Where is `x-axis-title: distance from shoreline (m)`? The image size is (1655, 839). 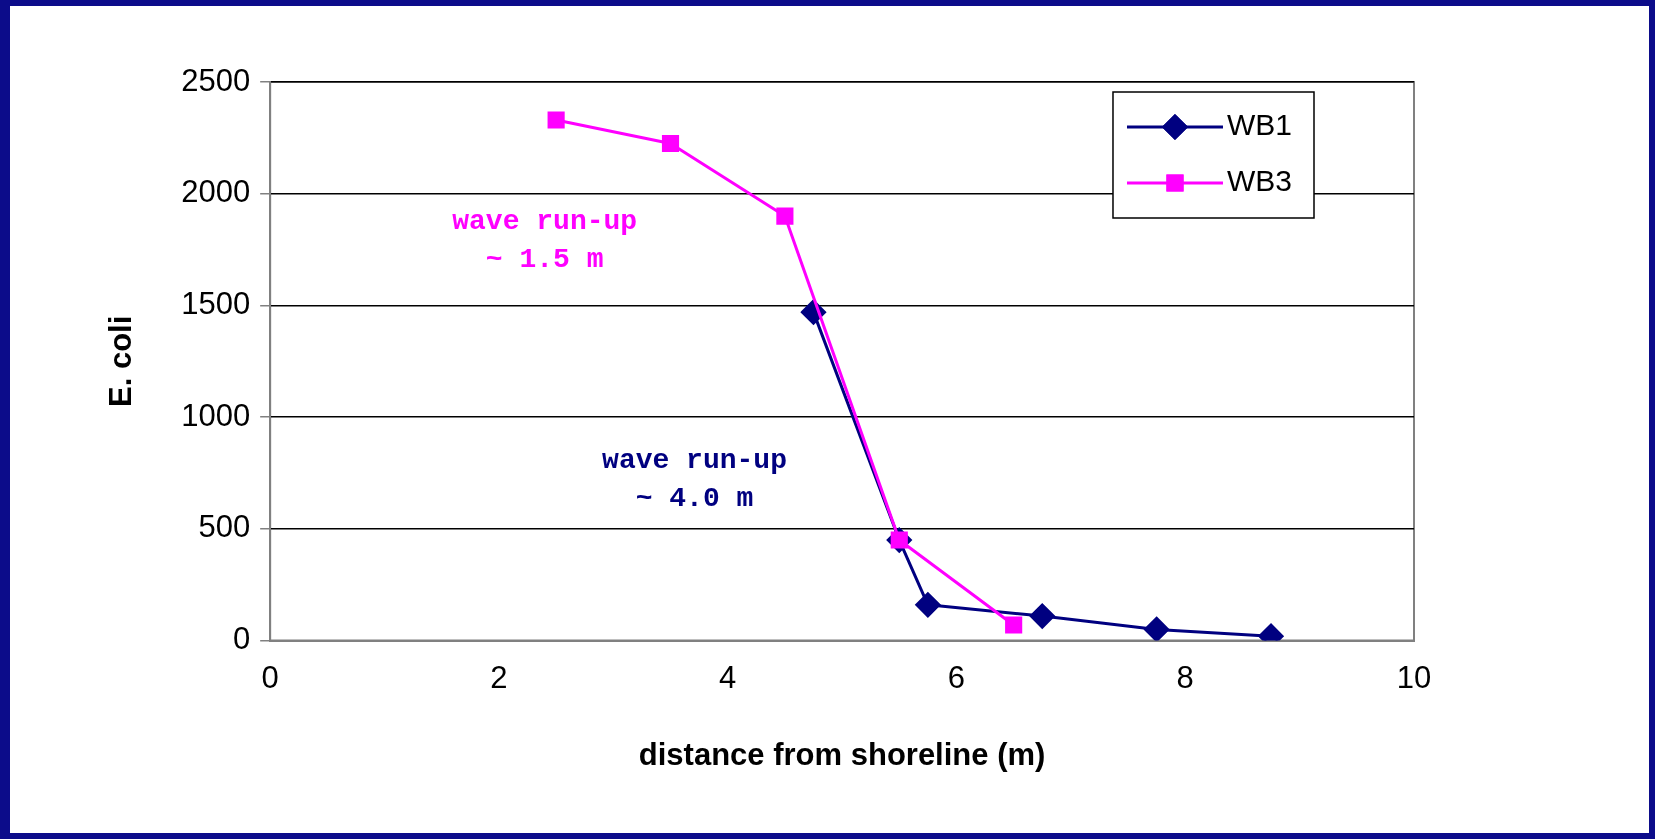
x-axis-title: distance from shoreline (m) is located at coordinates (842, 754).